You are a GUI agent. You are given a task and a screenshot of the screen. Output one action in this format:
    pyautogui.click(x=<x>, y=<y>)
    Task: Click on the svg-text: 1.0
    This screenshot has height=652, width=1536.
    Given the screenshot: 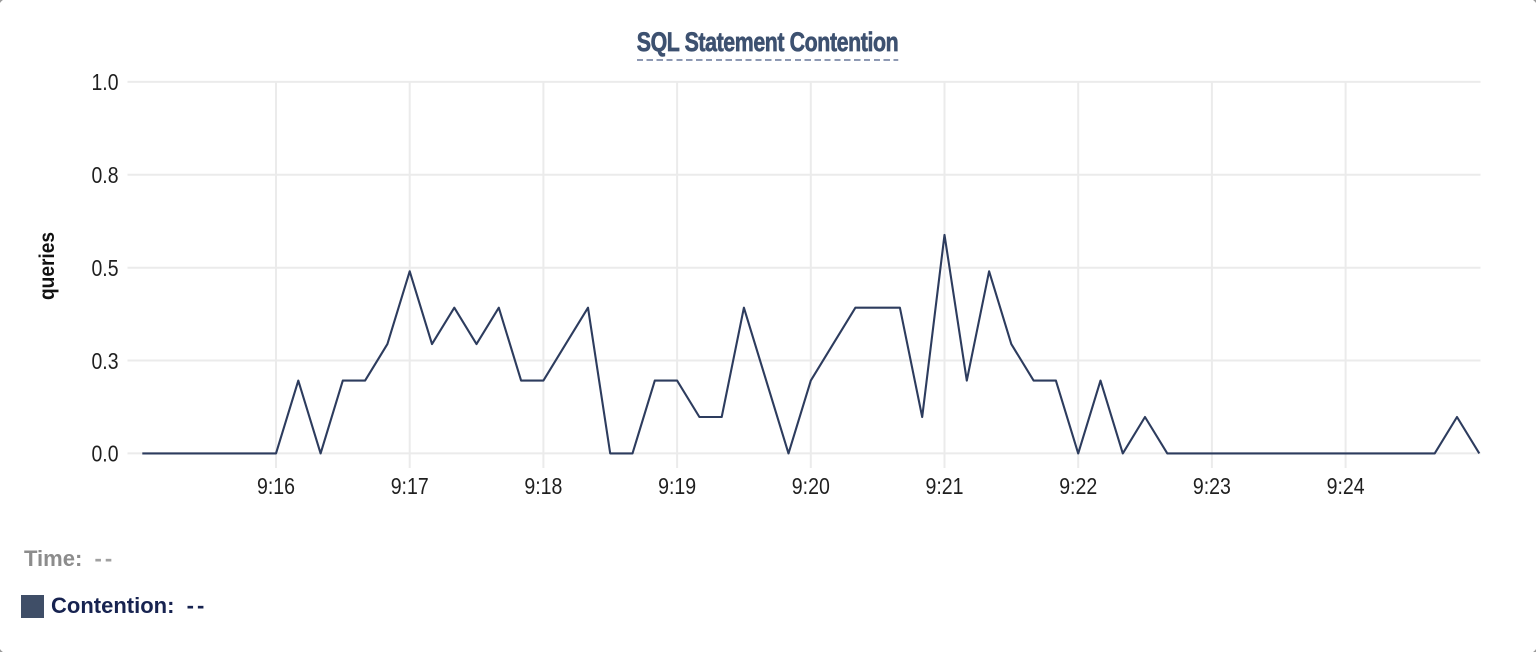 What is the action you would take?
    pyautogui.click(x=105, y=82)
    